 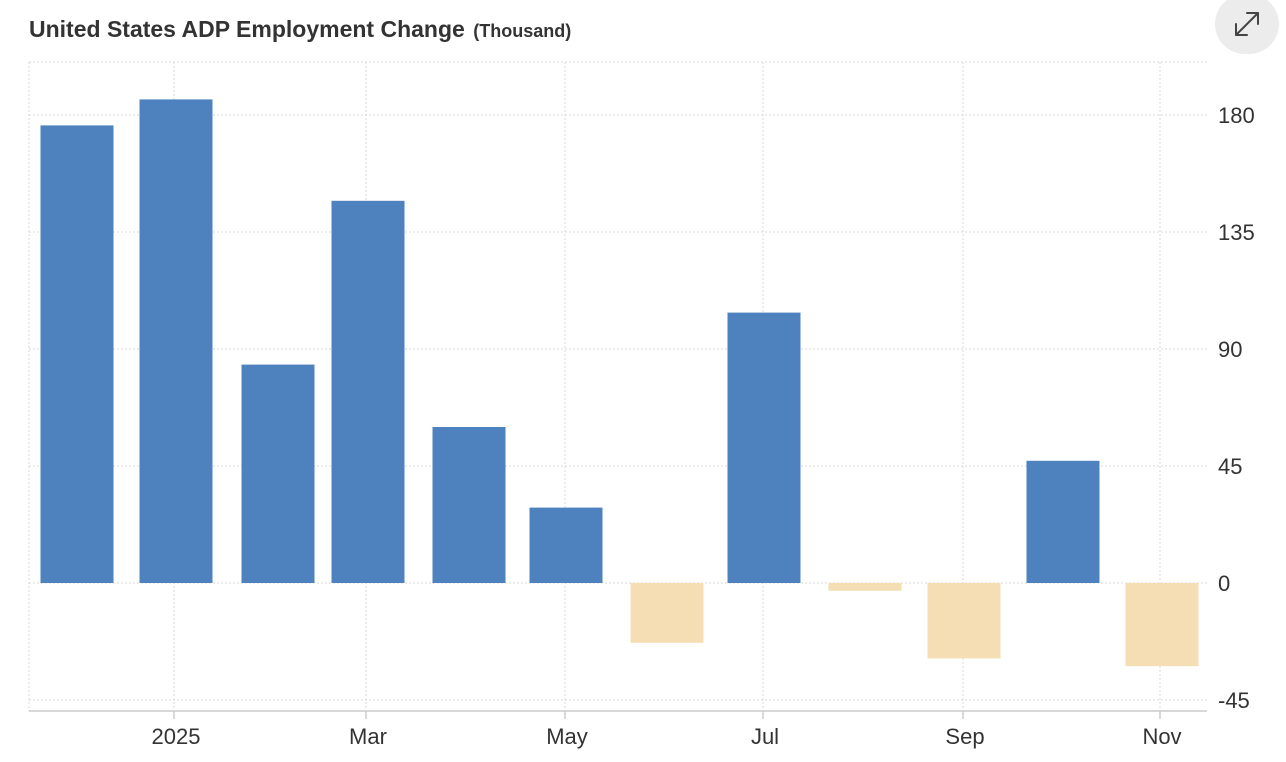 I want to click on y-tick-label: 90, so click(x=1230, y=349).